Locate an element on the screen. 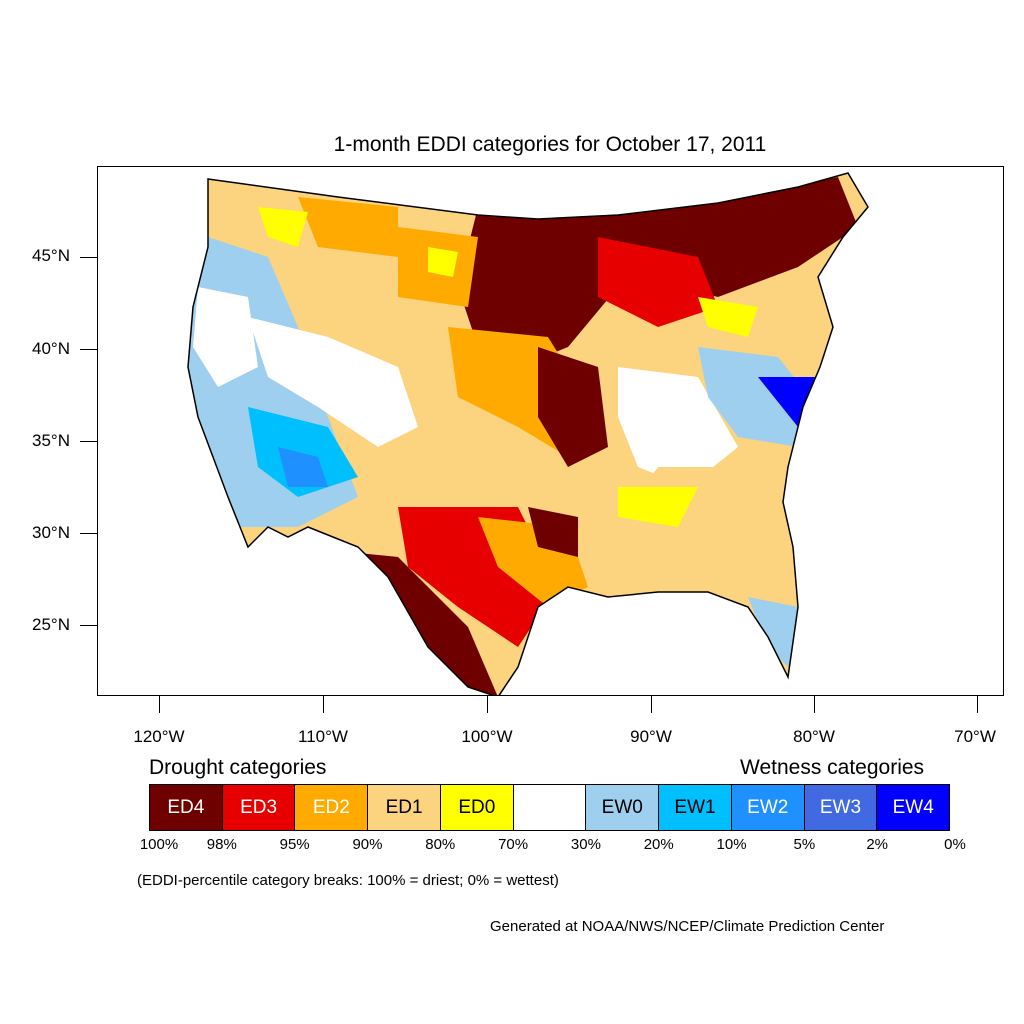 This screenshot has height=1024, width=1024. legend-swatch-neutral is located at coordinates (550, 807).